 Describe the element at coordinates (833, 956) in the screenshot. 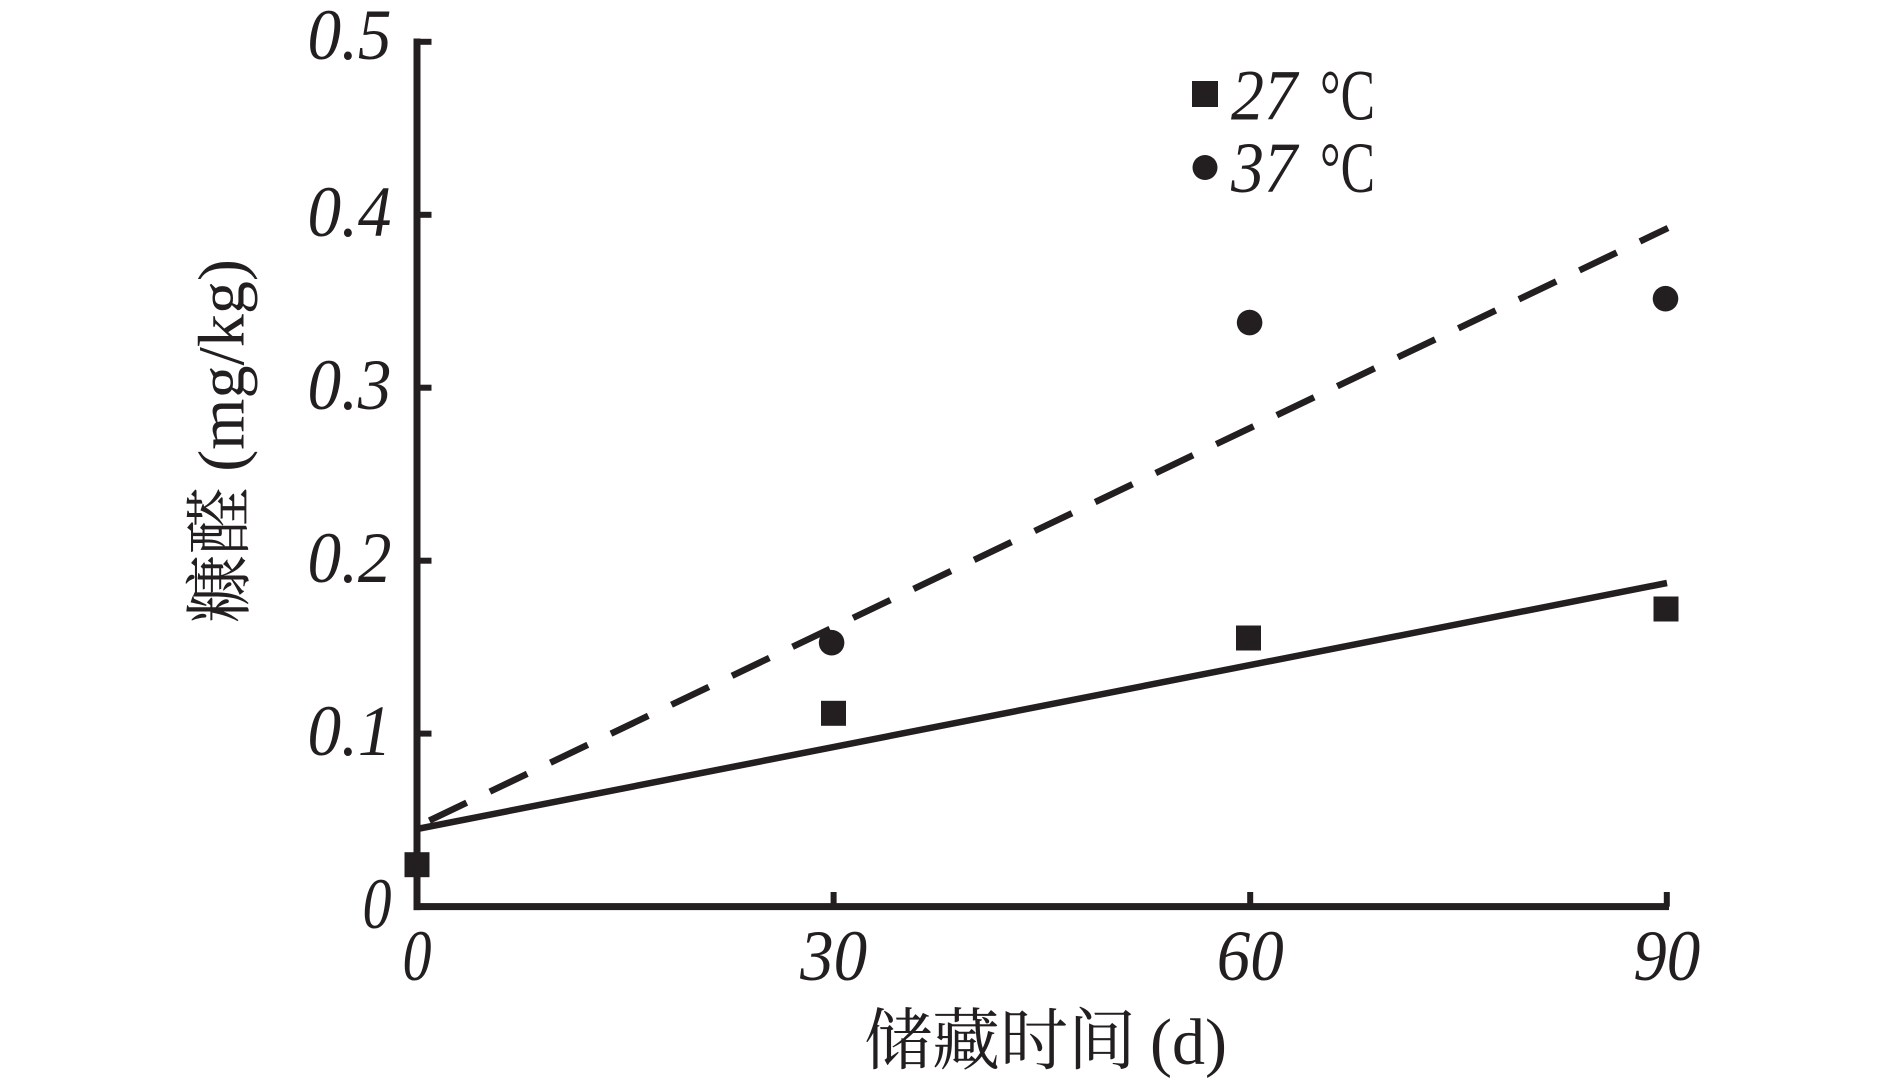

I see `svg-text: 30` at that location.